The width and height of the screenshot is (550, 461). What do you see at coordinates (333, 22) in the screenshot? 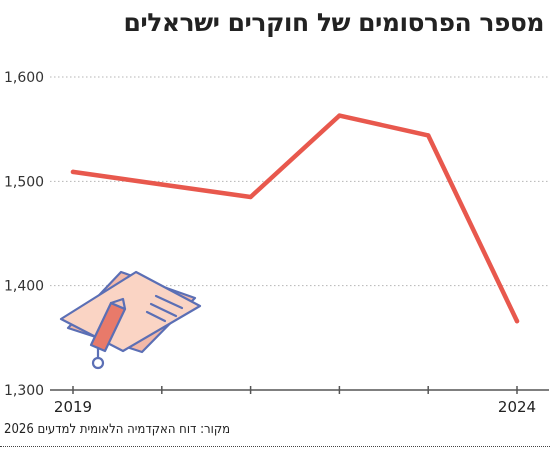
I see `chart-title: מספר הפרסומים של חוקרים ישראלים` at bounding box center [333, 22].